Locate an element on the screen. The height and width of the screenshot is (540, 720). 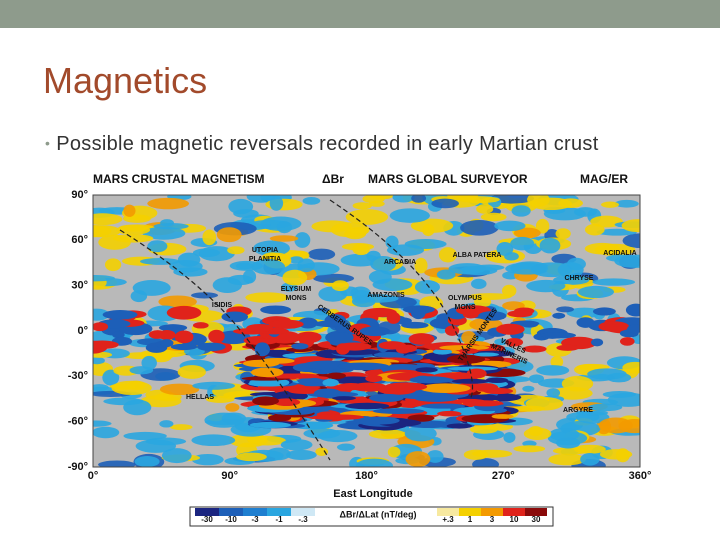
figure-quantity: ΔBr is located at coordinates (333, 179).